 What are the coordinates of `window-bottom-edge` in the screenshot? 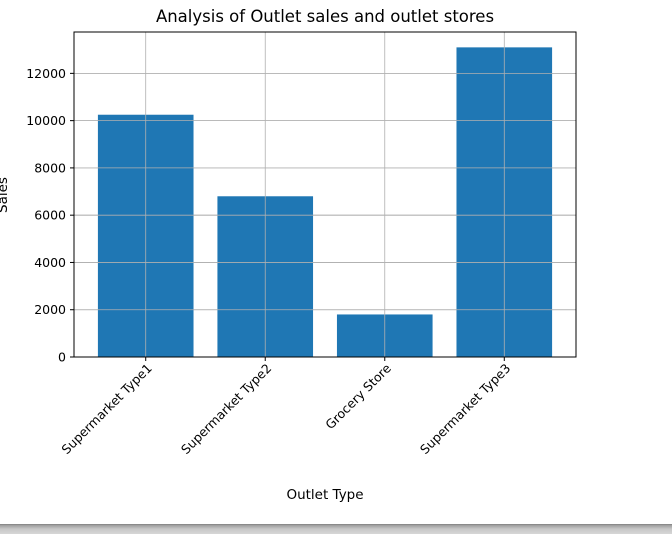 It's located at (336, 529).